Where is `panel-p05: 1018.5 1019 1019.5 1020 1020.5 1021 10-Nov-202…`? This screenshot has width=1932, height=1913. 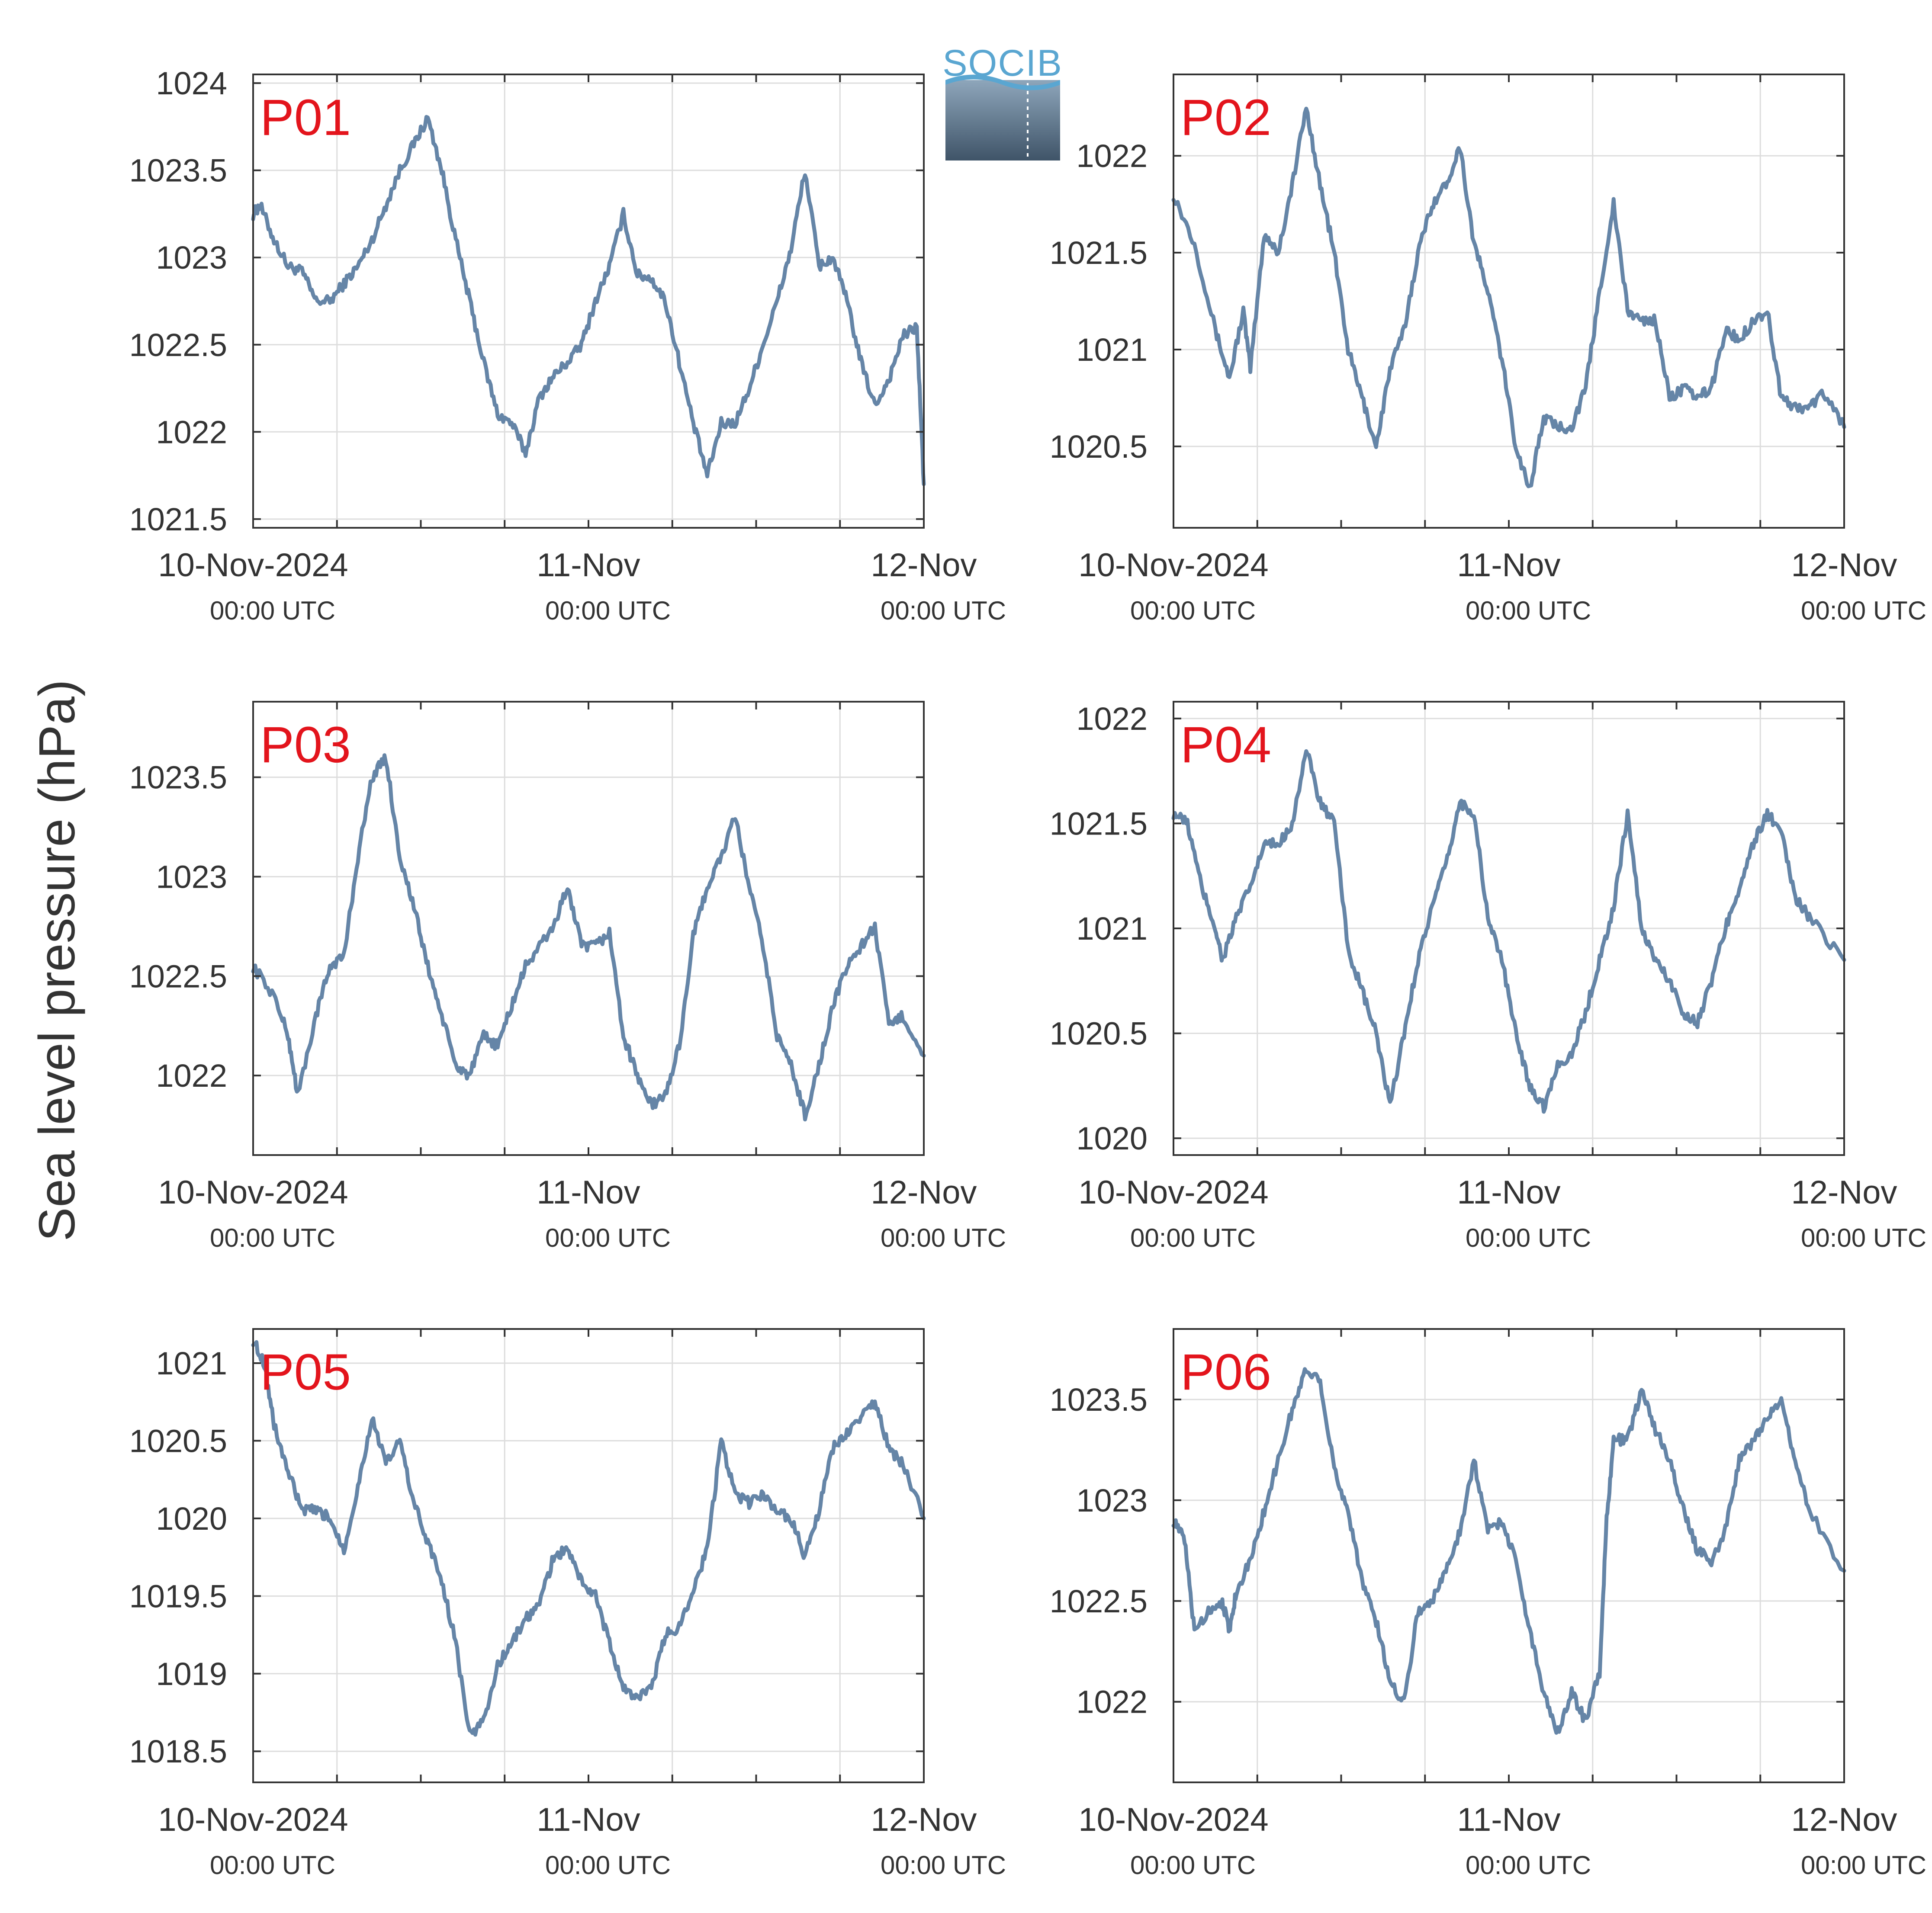 panel-p05: 1018.5 1019 1019.5 1020 1020.5 1021 10-Nov-202… is located at coordinates (568, 1604).